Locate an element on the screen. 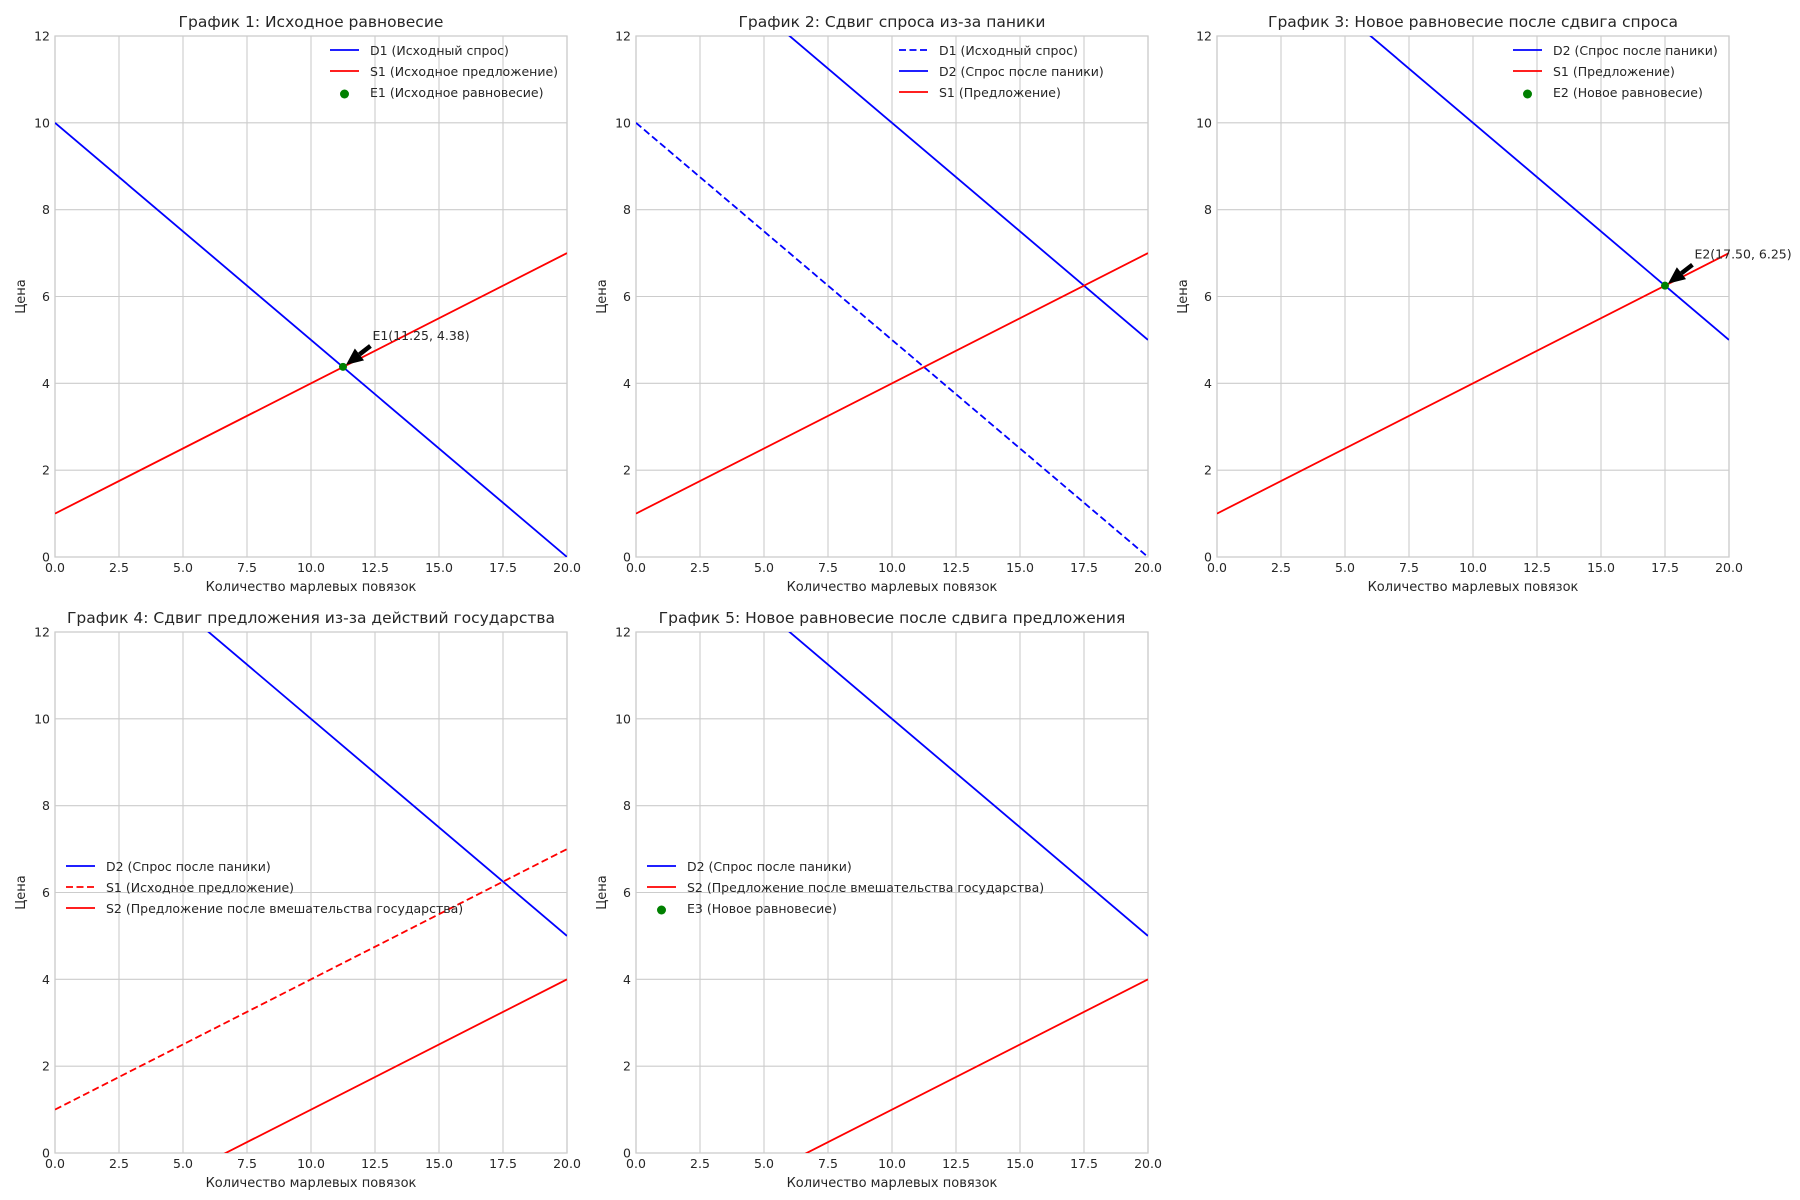  annotation-arrow-shaft is located at coordinates (1687, 269).